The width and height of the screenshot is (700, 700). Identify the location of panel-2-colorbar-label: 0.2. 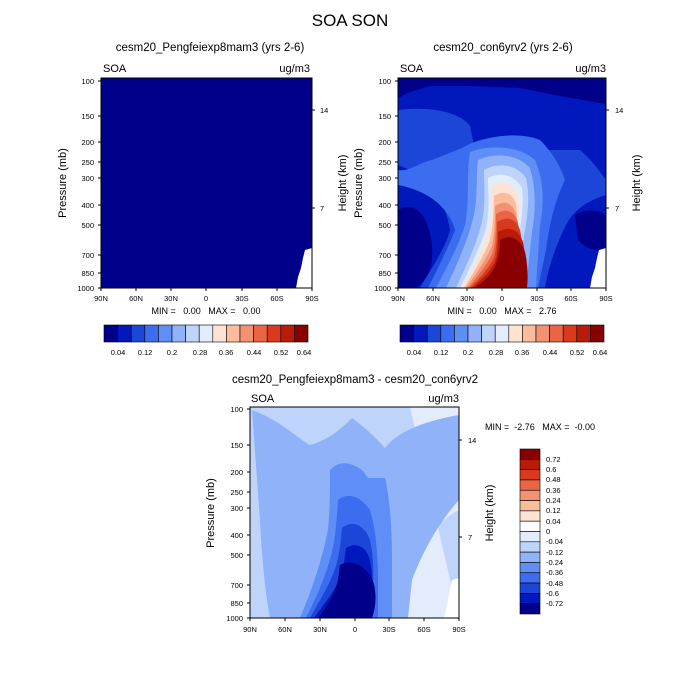
(468, 352).